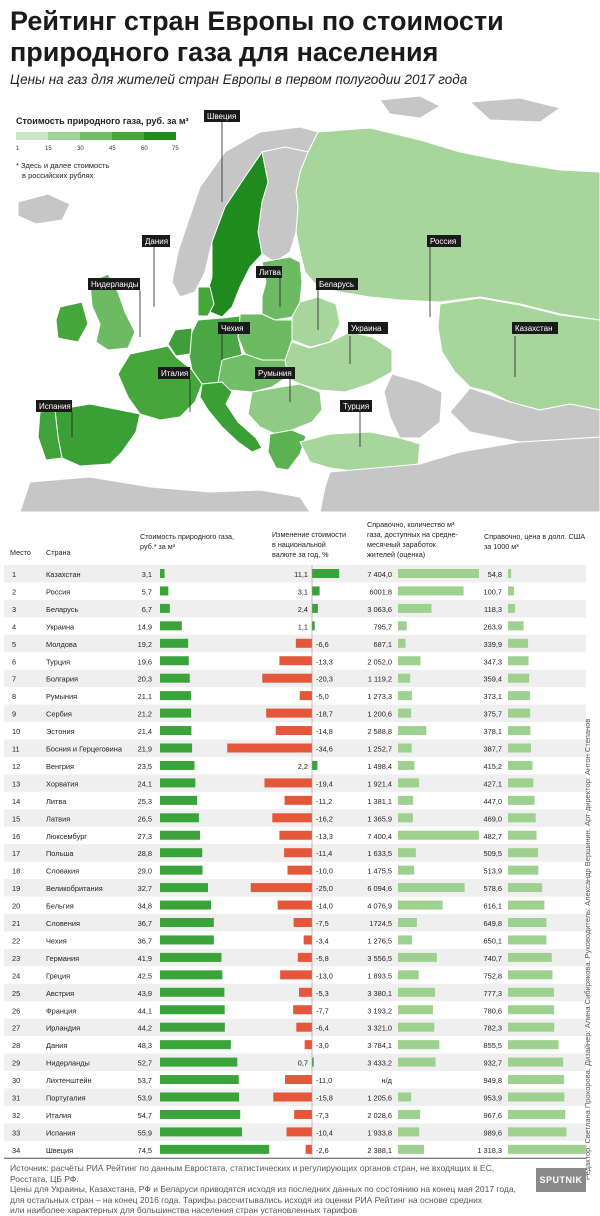 The image size is (600, 1216). Describe the element at coordinates (303, 609) in the screenshot. I see `change-label: 2,4` at that location.